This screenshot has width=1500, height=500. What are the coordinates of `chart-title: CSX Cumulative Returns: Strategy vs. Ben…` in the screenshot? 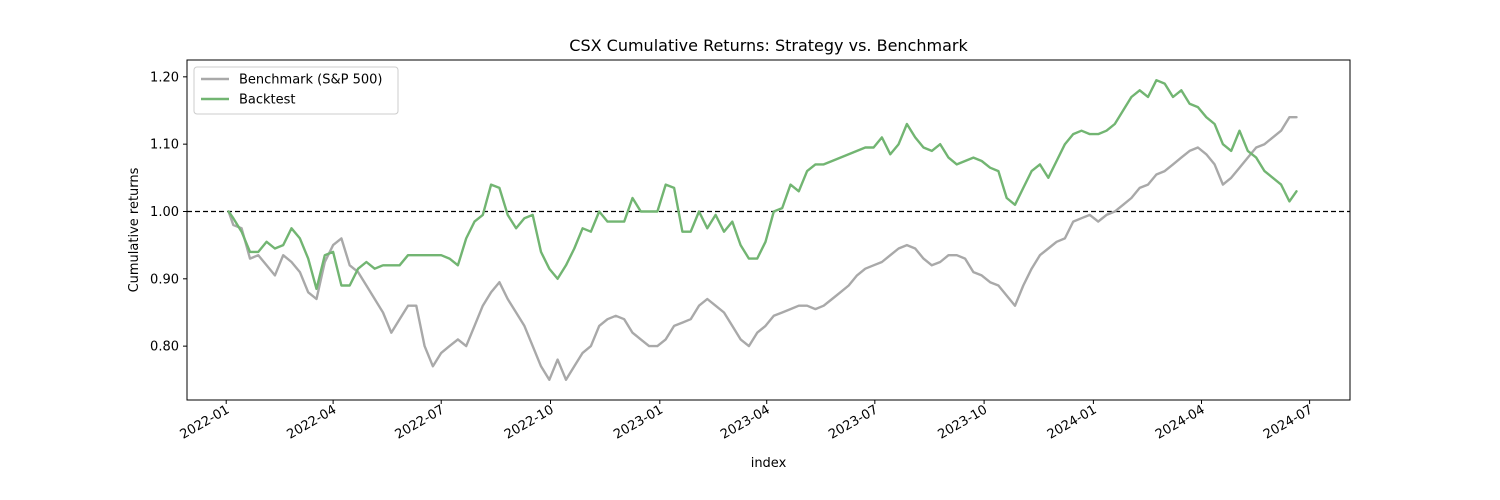 It's located at (768, 45).